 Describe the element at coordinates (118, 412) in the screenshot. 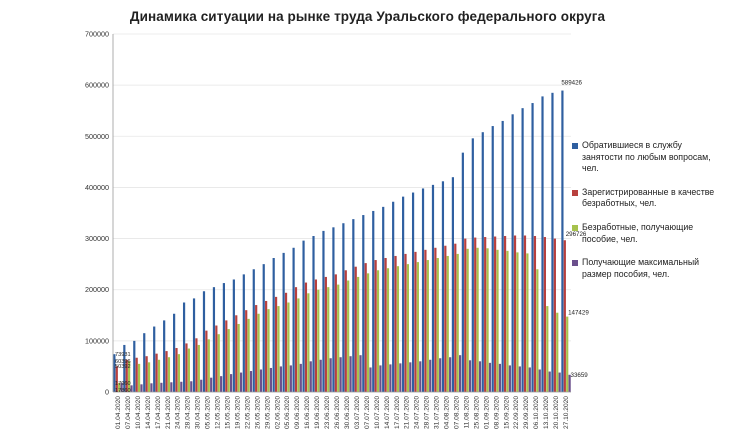

I see `x-tick-label: 01.04.2020` at that location.